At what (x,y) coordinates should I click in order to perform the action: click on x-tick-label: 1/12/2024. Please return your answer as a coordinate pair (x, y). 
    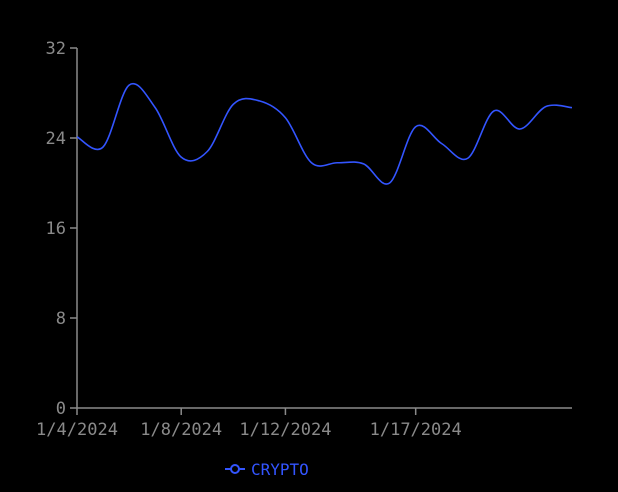
    Looking at the image, I should click on (285, 430).